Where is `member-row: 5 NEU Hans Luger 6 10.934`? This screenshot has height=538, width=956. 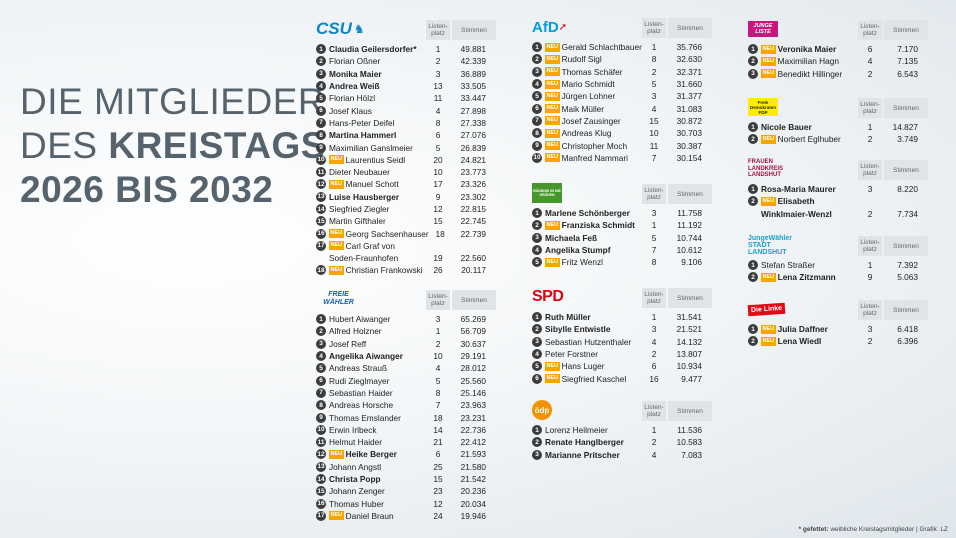 member-row: 5 NEU Hans Luger 6 10.934 is located at coordinates (622, 366).